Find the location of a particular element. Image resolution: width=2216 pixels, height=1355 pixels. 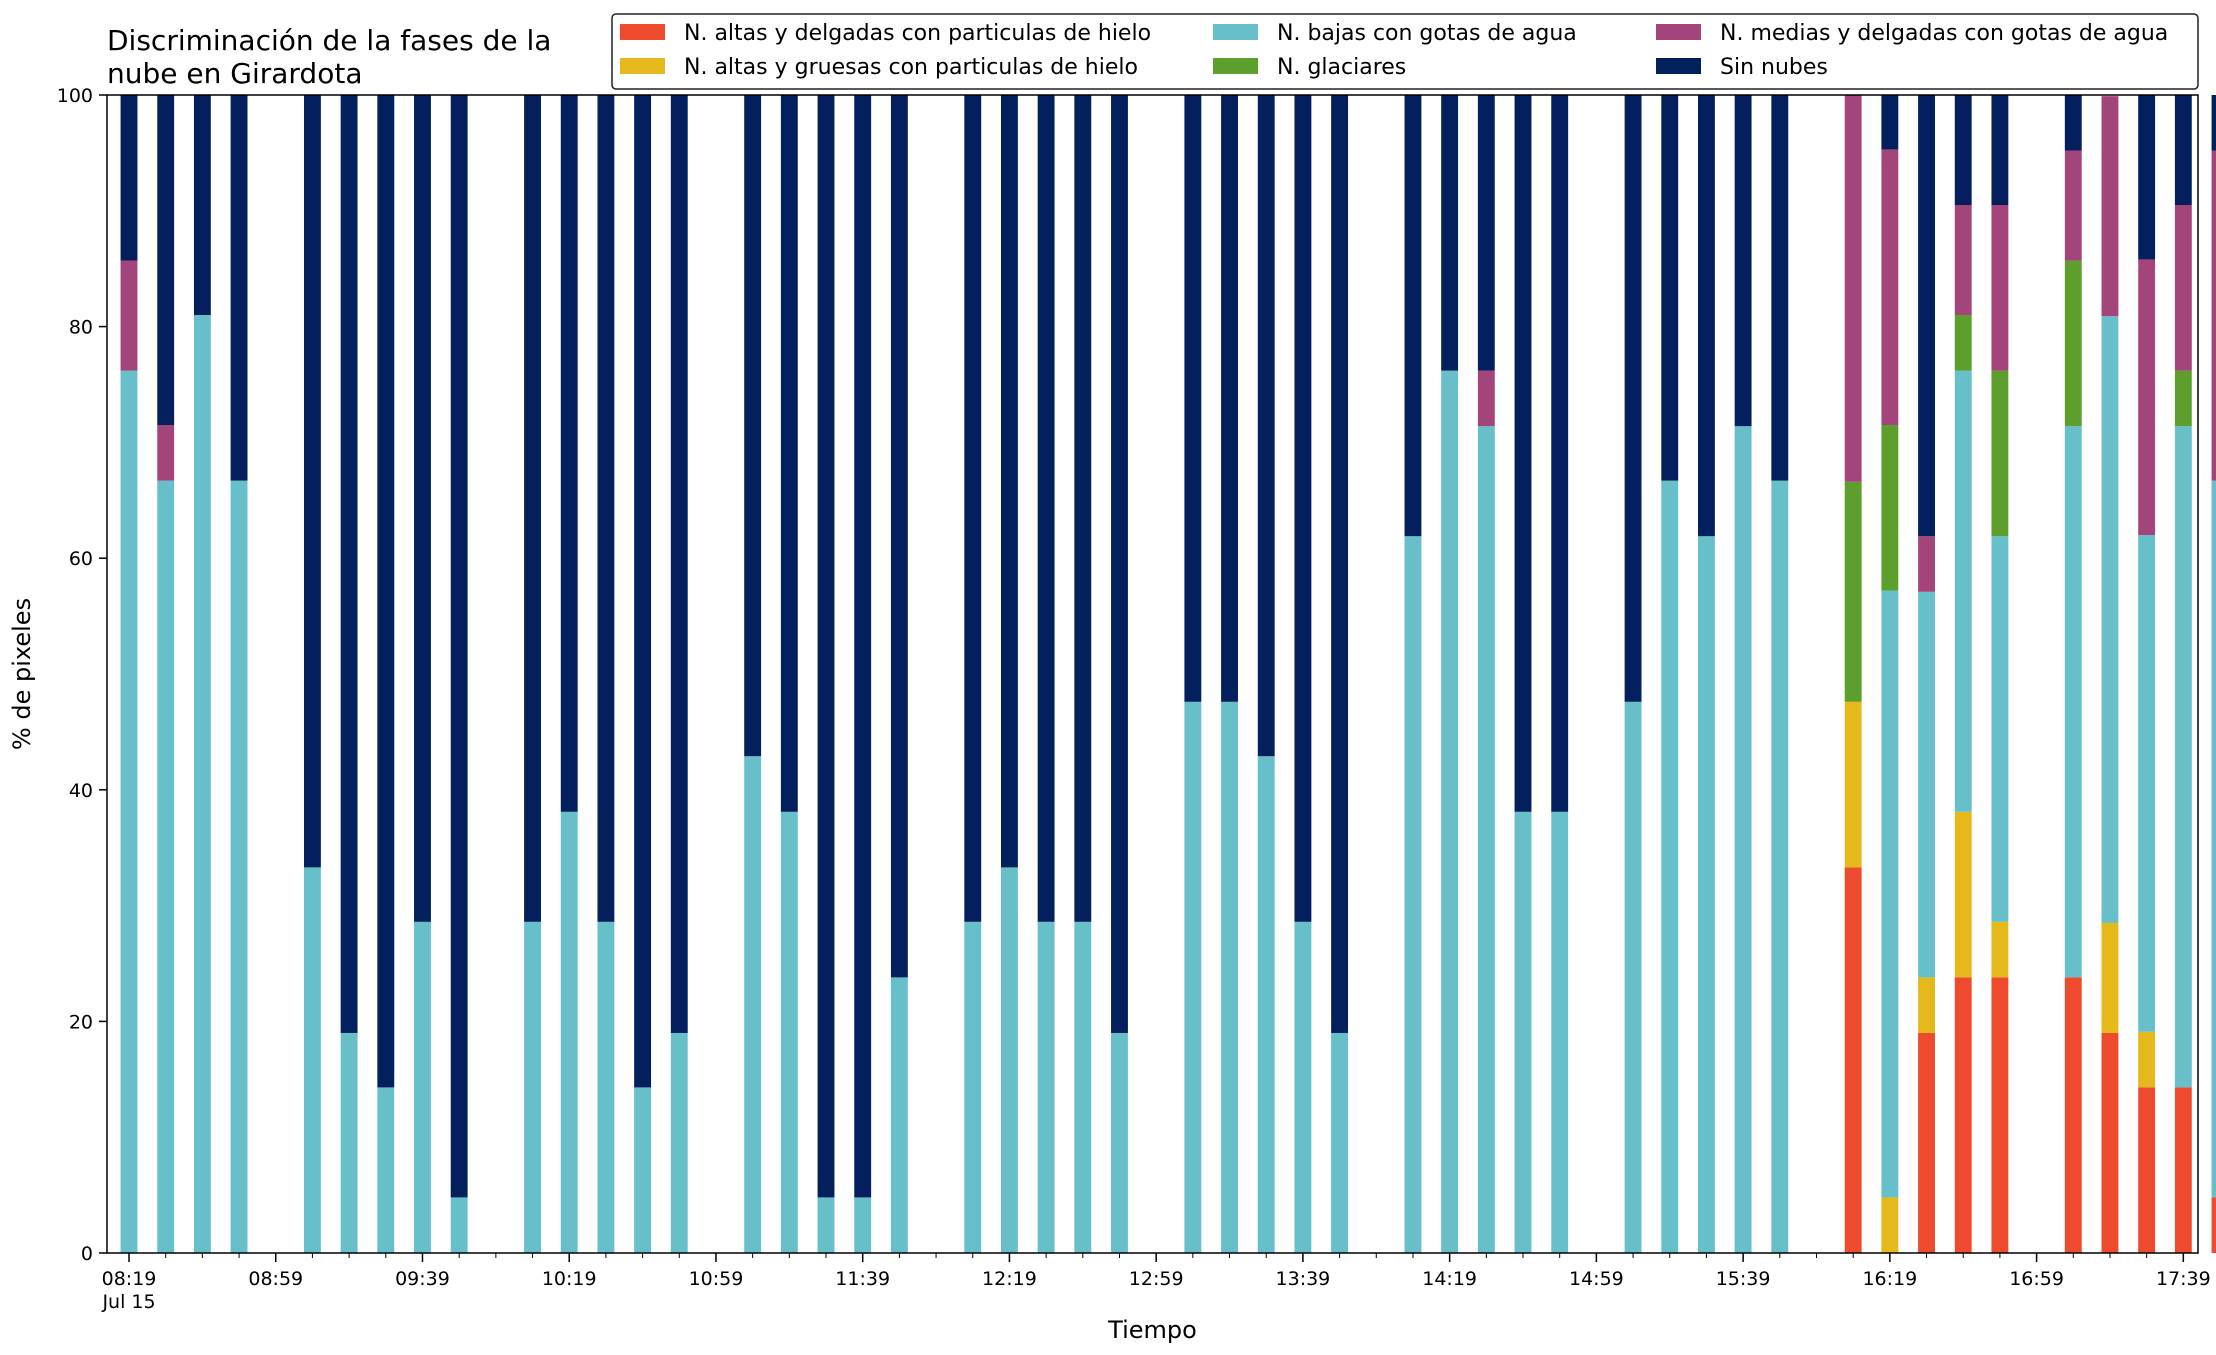

x-tick-label: 11:39 is located at coordinates (862, 1279).